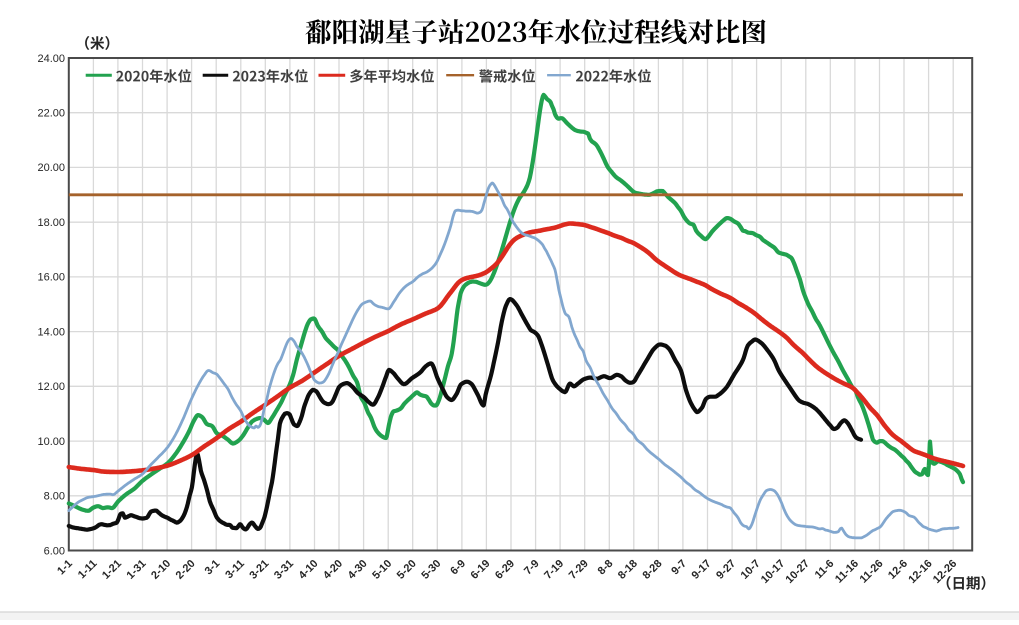 This screenshot has width=1019, height=625. I want to click on svg-text: 22.00, so click(51, 114).